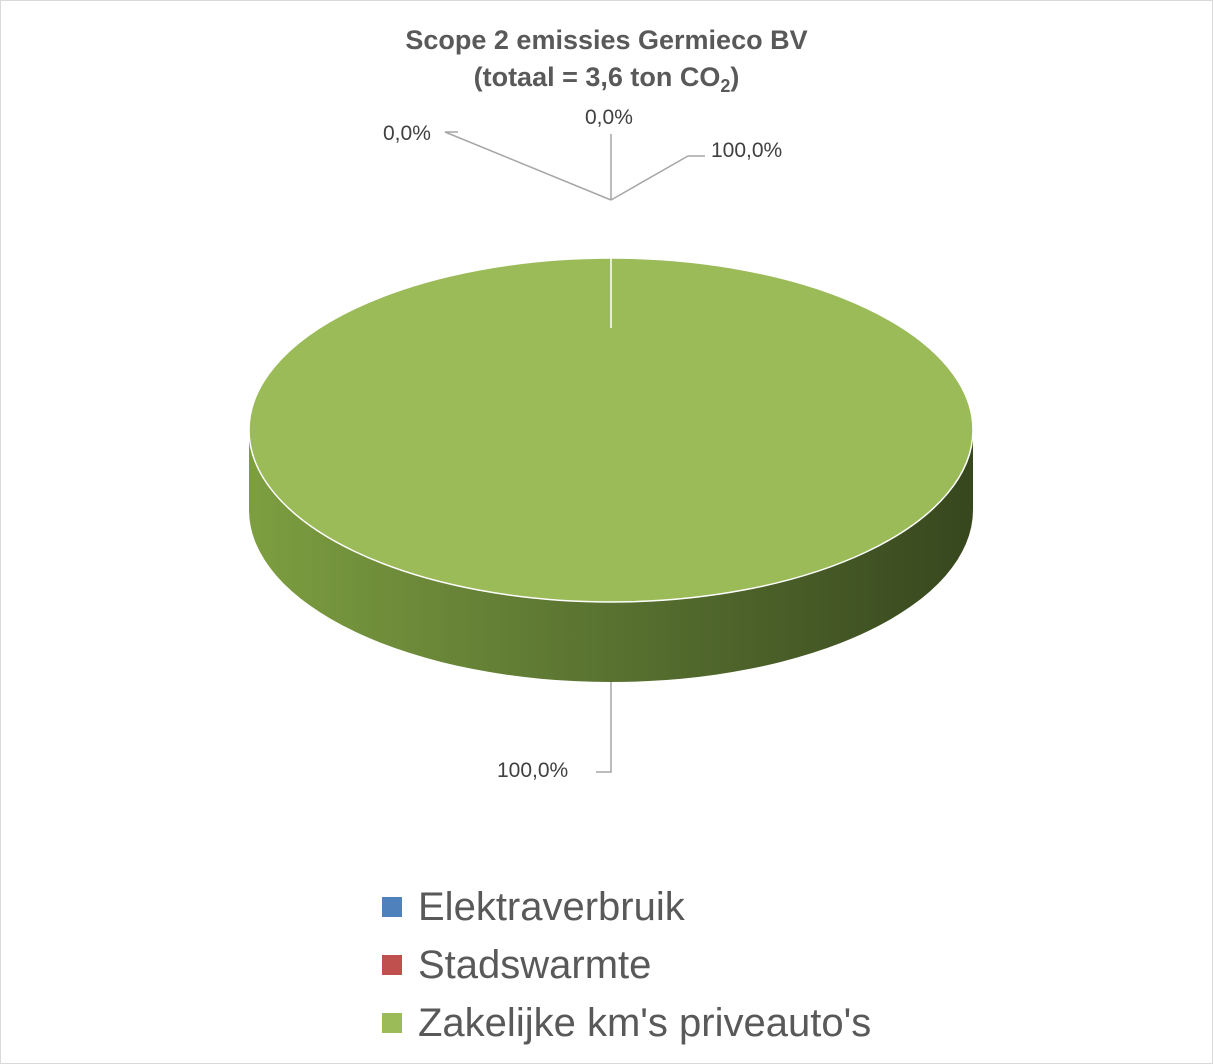  Describe the element at coordinates (611, 556) in the screenshot. I see `pie-slice-side` at that location.